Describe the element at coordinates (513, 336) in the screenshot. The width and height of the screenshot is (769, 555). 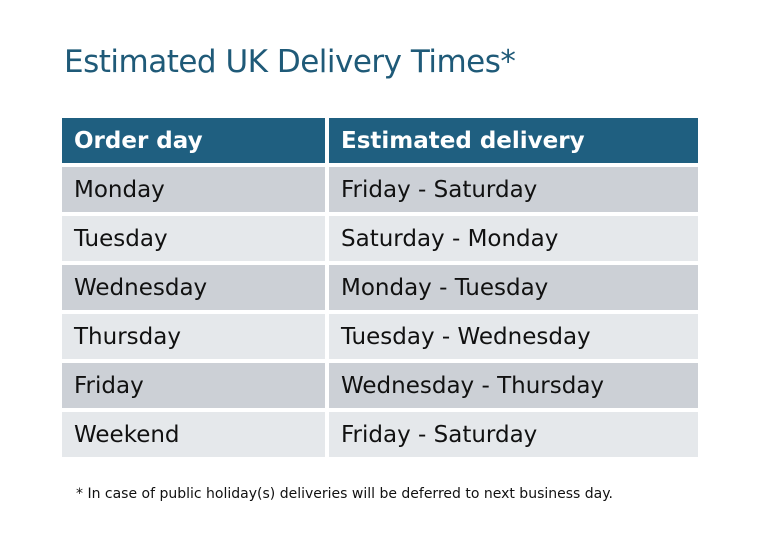
I see `delivery-cell: Tuesday - Wednesday` at that location.